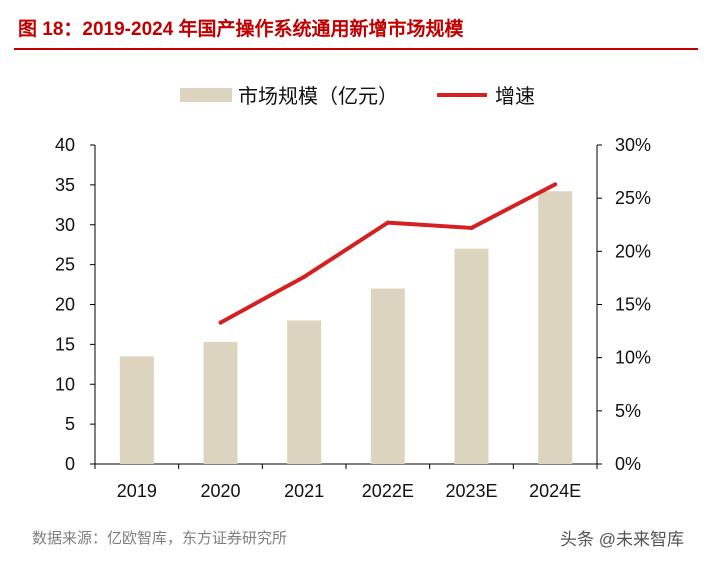 This screenshot has height=564, width=709. Describe the element at coordinates (70, 464) in the screenshot. I see `y-left-tick-label: 0` at that location.